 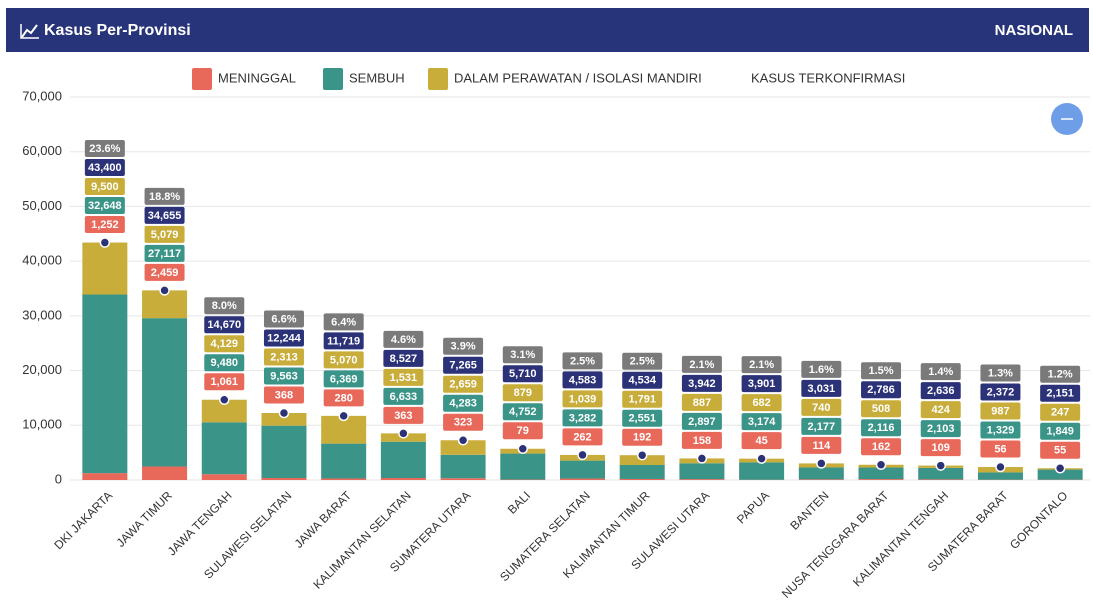 What do you see at coordinates (117, 30) in the screenshot?
I see `header-title: Kasus Per-Provinsi` at bounding box center [117, 30].